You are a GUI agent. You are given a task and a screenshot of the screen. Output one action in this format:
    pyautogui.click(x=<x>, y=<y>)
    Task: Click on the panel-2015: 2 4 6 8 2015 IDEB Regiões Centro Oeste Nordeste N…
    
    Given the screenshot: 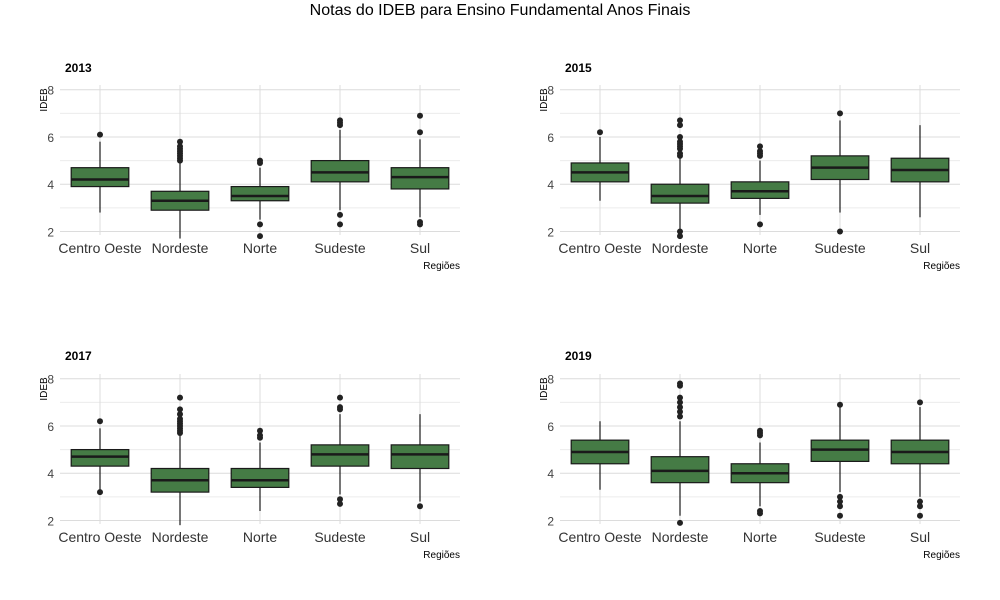 What is the action you would take?
    pyautogui.click(x=749, y=166)
    